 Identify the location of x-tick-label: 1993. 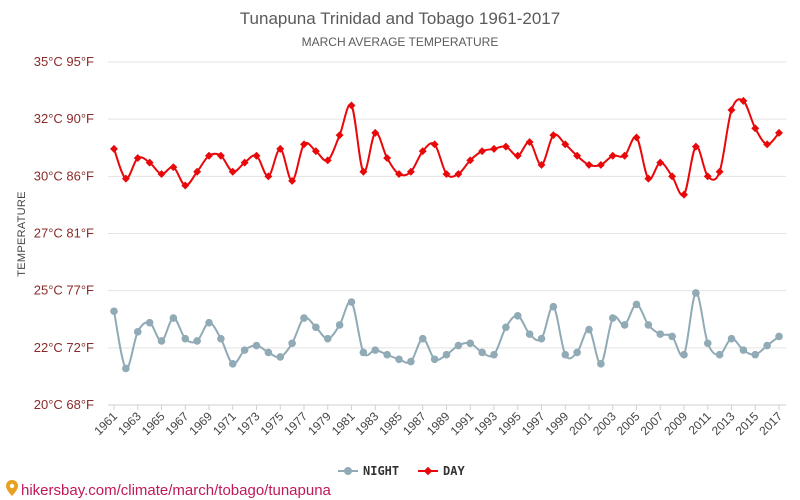
(485, 423).